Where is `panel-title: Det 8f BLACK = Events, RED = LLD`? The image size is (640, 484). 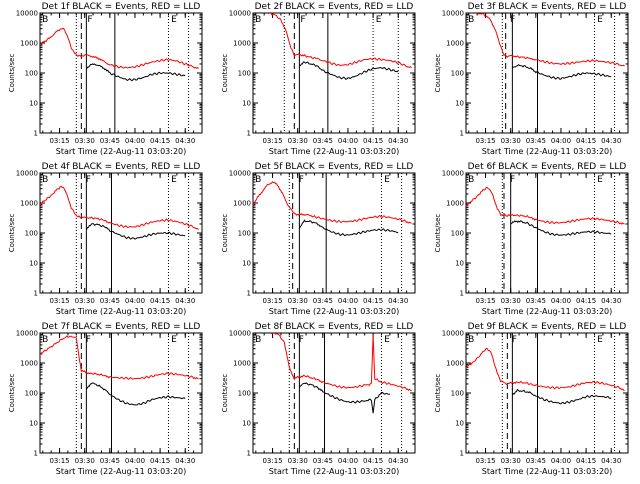 panel-title: Det 8f BLACK = Events, RED = LLD is located at coordinates (334, 327).